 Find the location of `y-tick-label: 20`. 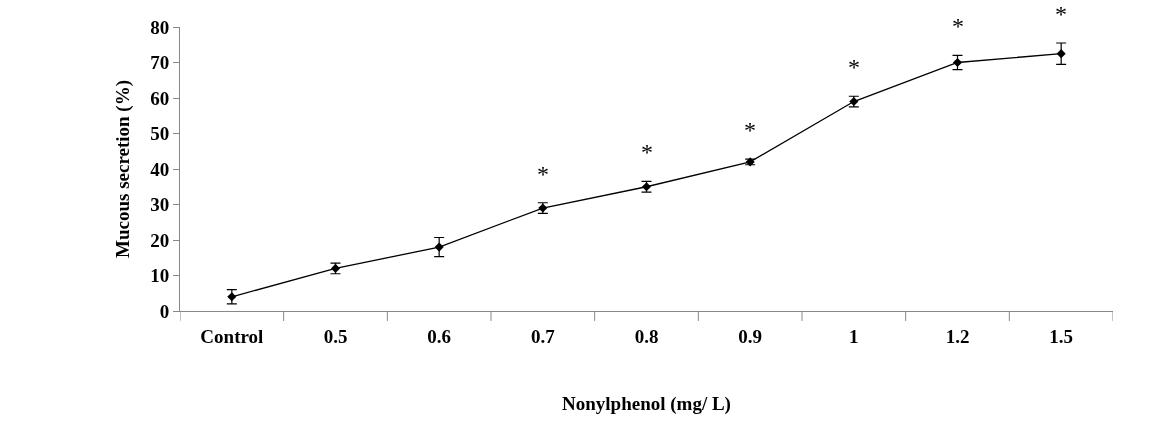

y-tick-label: 20 is located at coordinates (160, 240).